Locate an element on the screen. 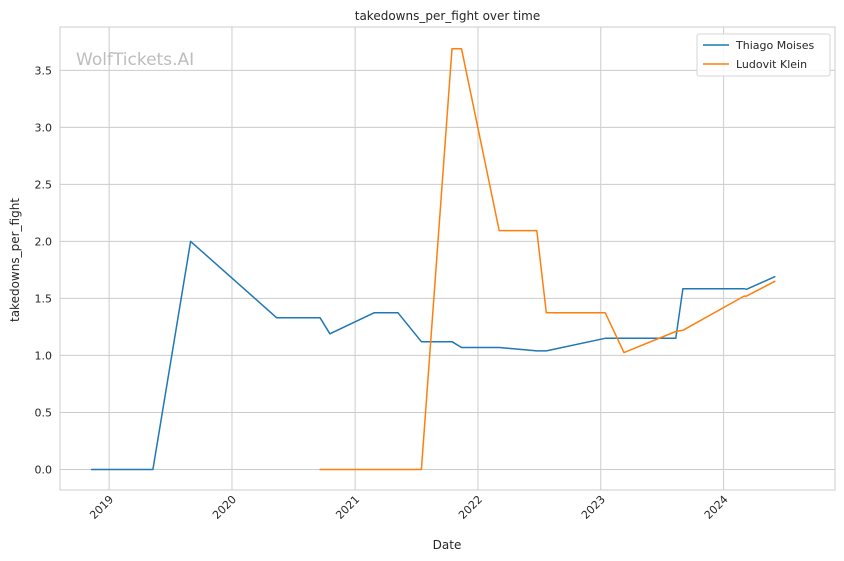 The image size is (844, 561). legend: Thiago Moises Ludovit Klein is located at coordinates (763, 55).